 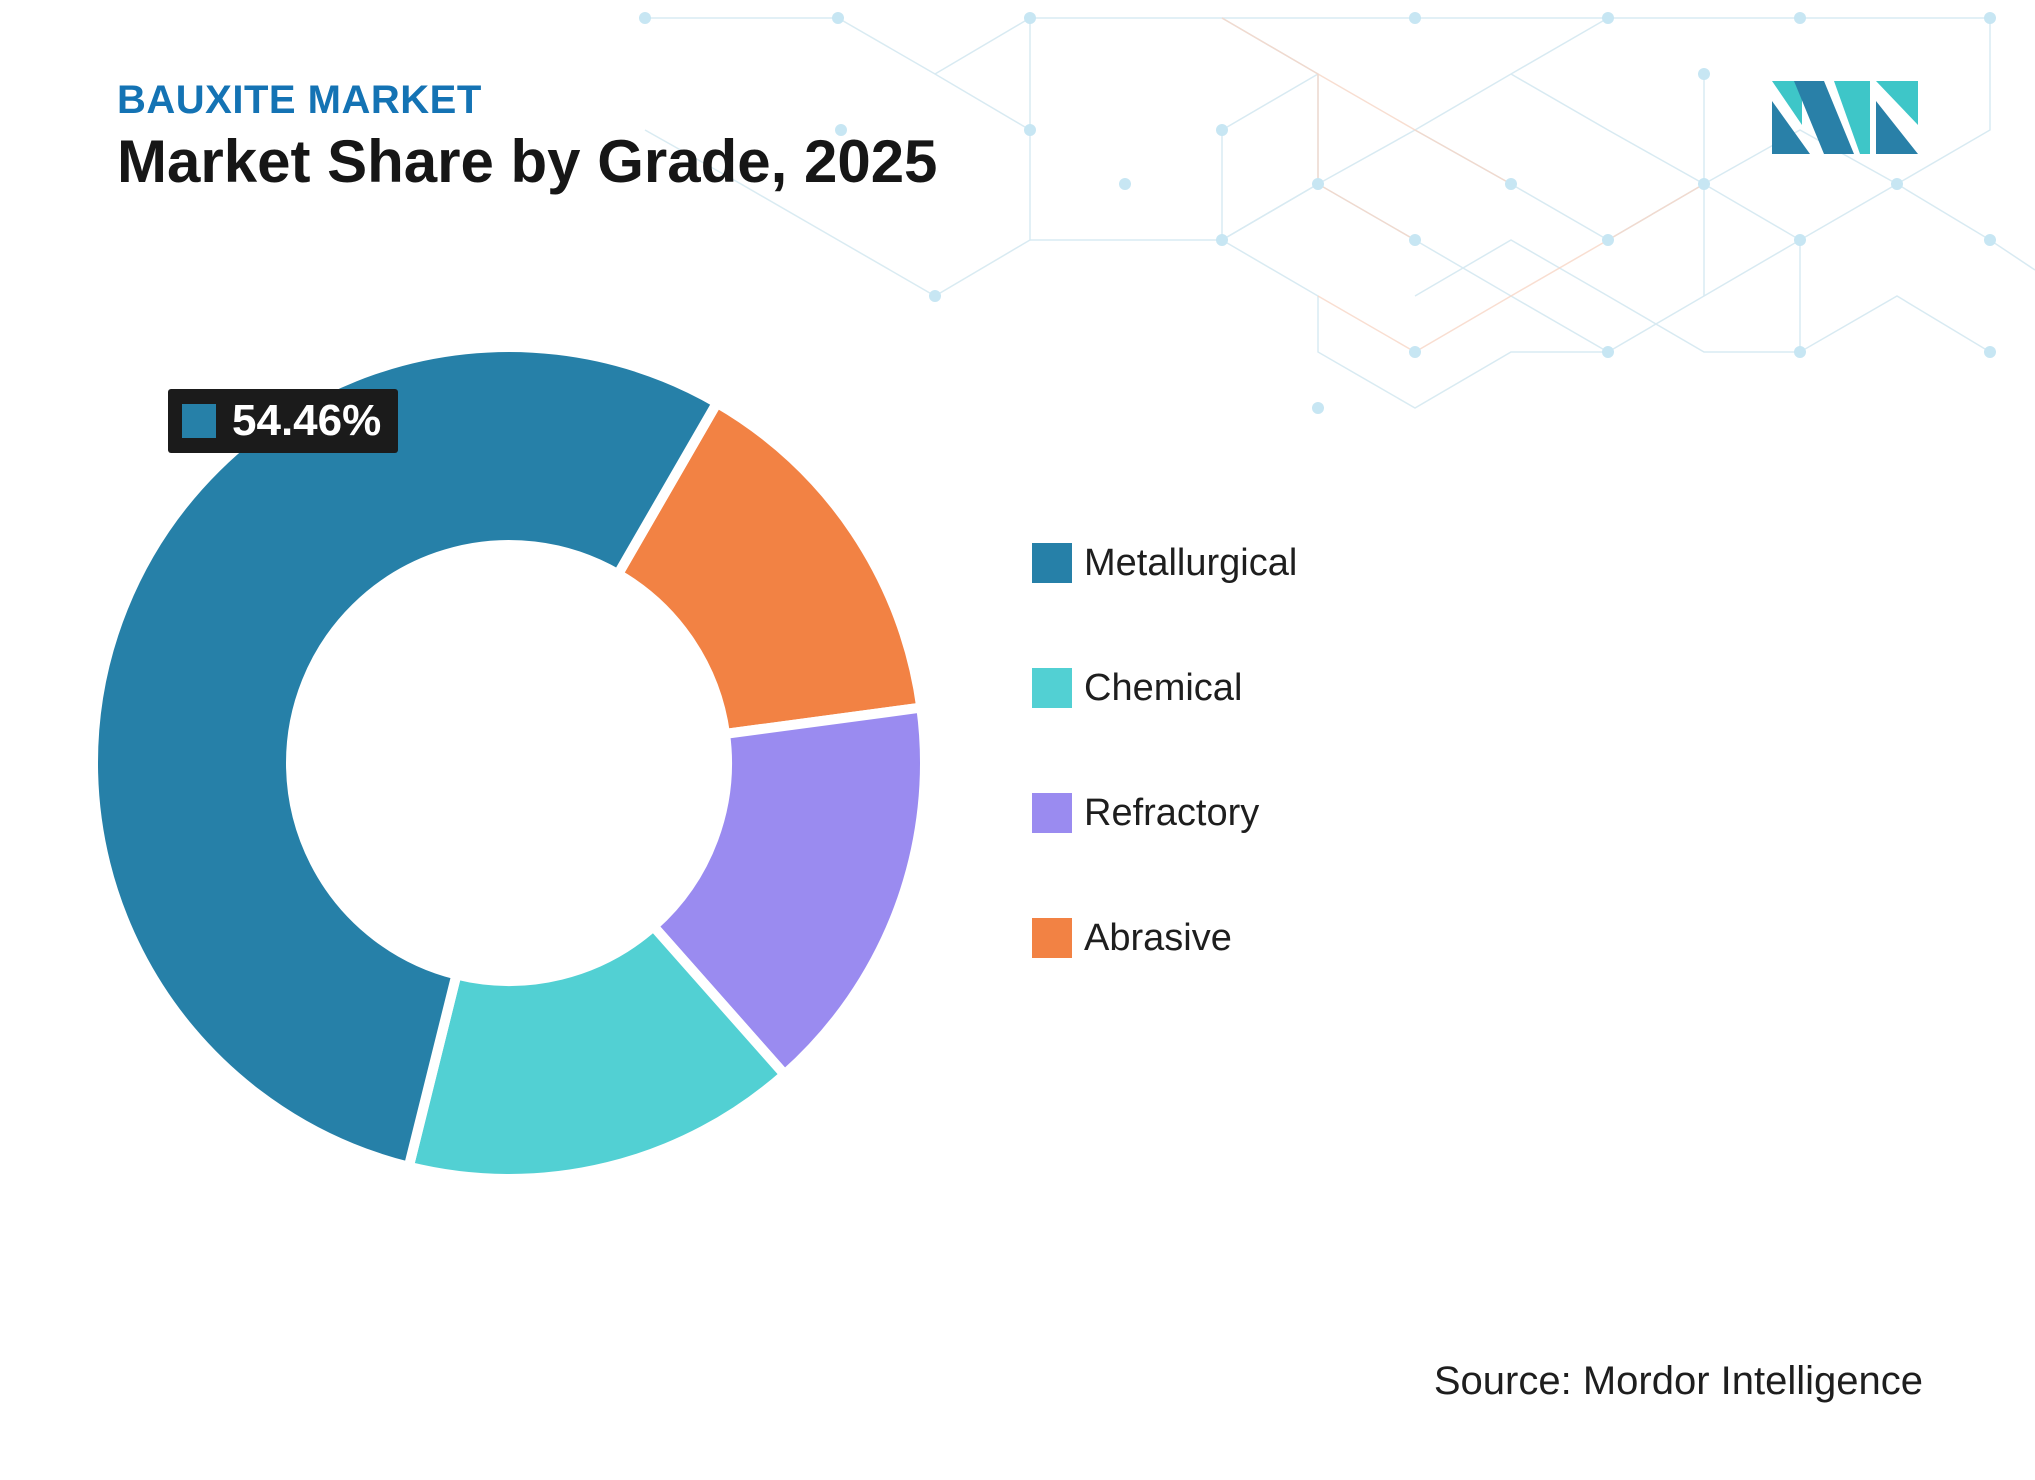 I want to click on legend-swatch-metallurgical, so click(x=1052, y=562).